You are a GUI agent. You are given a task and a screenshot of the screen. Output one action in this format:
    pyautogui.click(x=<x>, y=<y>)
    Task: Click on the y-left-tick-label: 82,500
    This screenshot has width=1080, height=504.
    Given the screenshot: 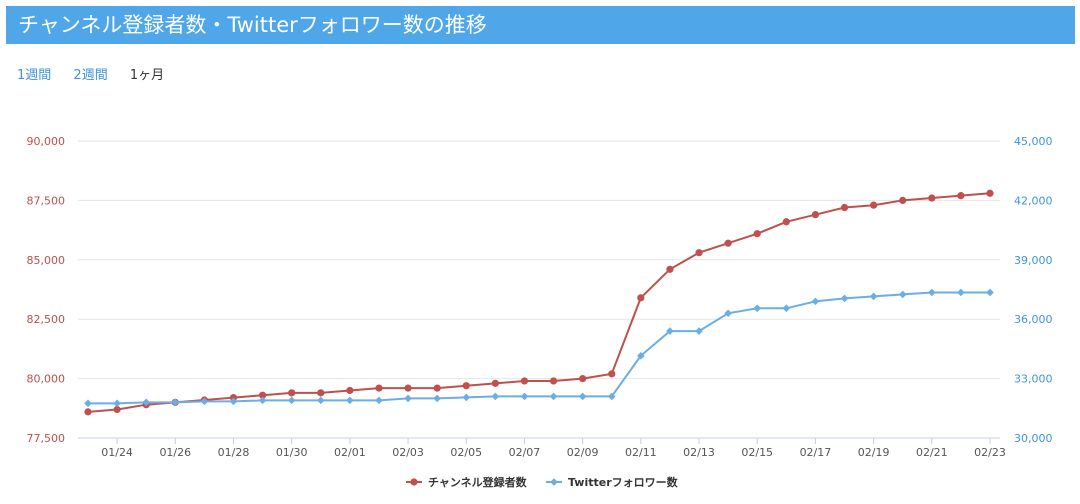 What is the action you would take?
    pyautogui.click(x=46, y=319)
    